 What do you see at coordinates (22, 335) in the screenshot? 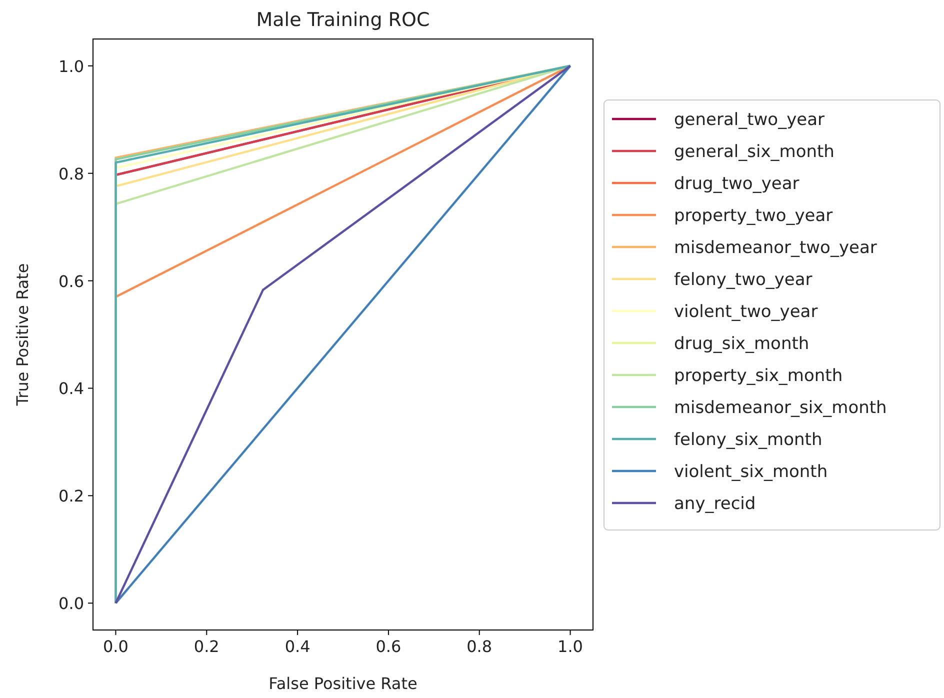
I see `y-axis-title: True Positive Rate` at bounding box center [22, 335].